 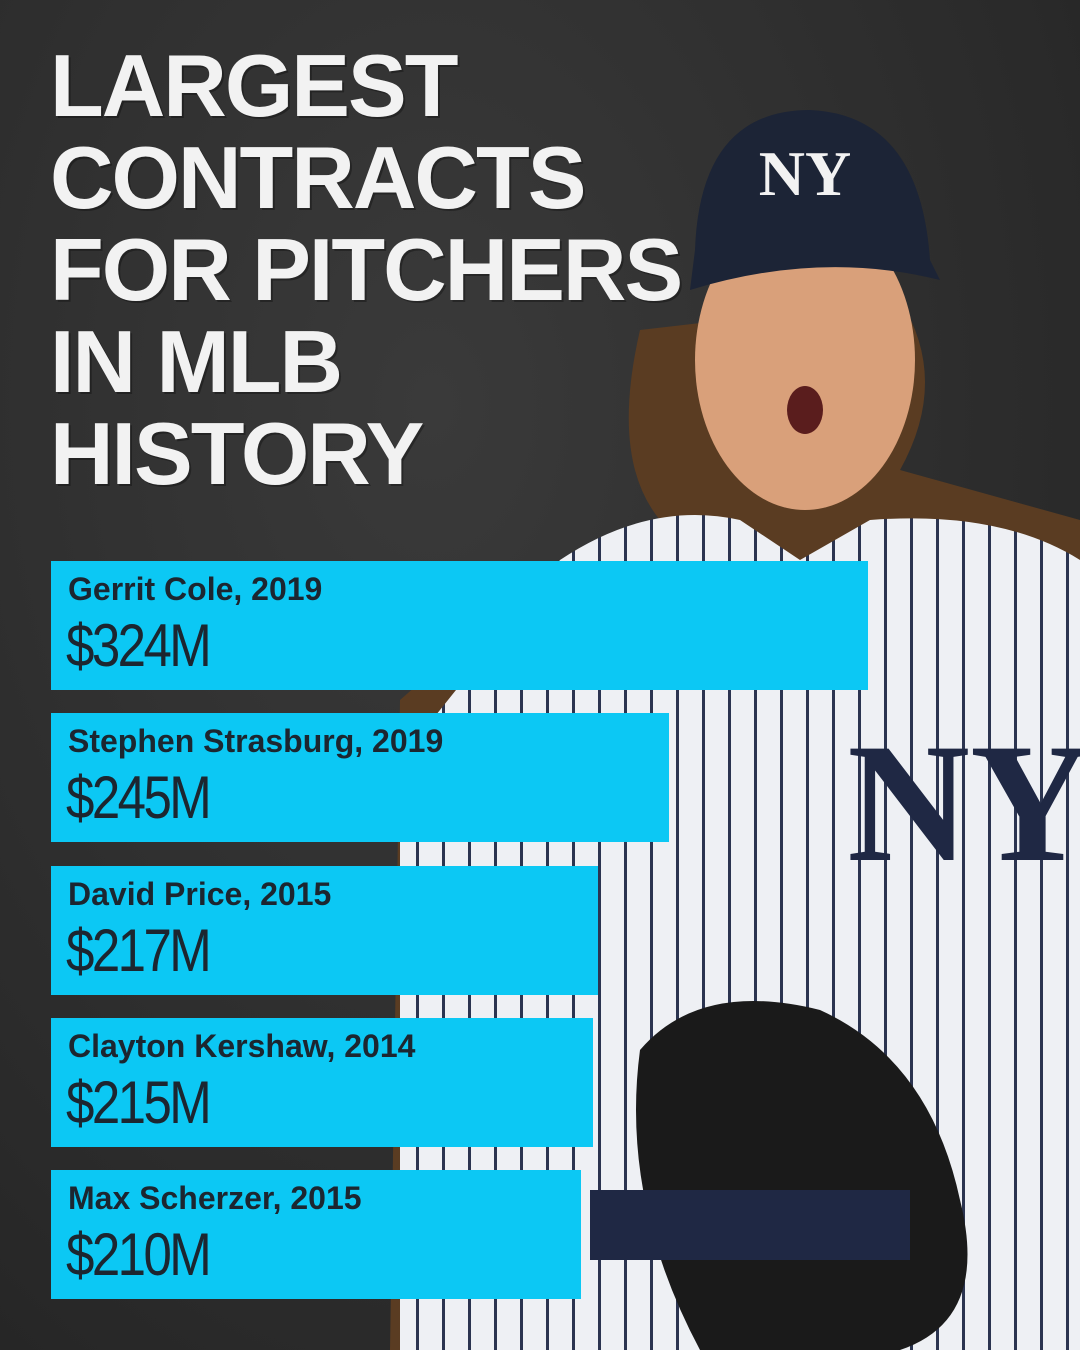 What do you see at coordinates (316, 1235) in the screenshot?
I see `bar: Max Scherzer, 2015 $210M` at bounding box center [316, 1235].